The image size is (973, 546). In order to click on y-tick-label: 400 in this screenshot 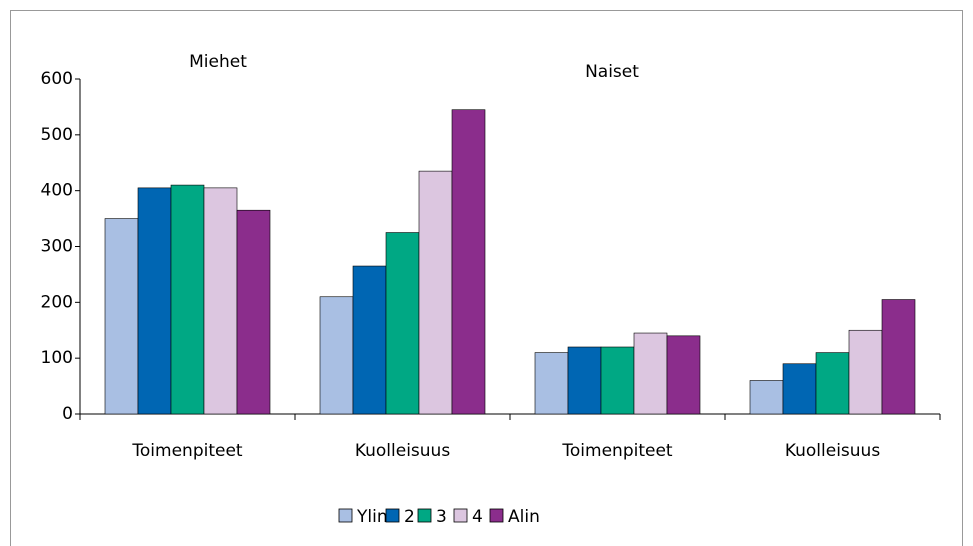, I will do `click(57, 191)`.